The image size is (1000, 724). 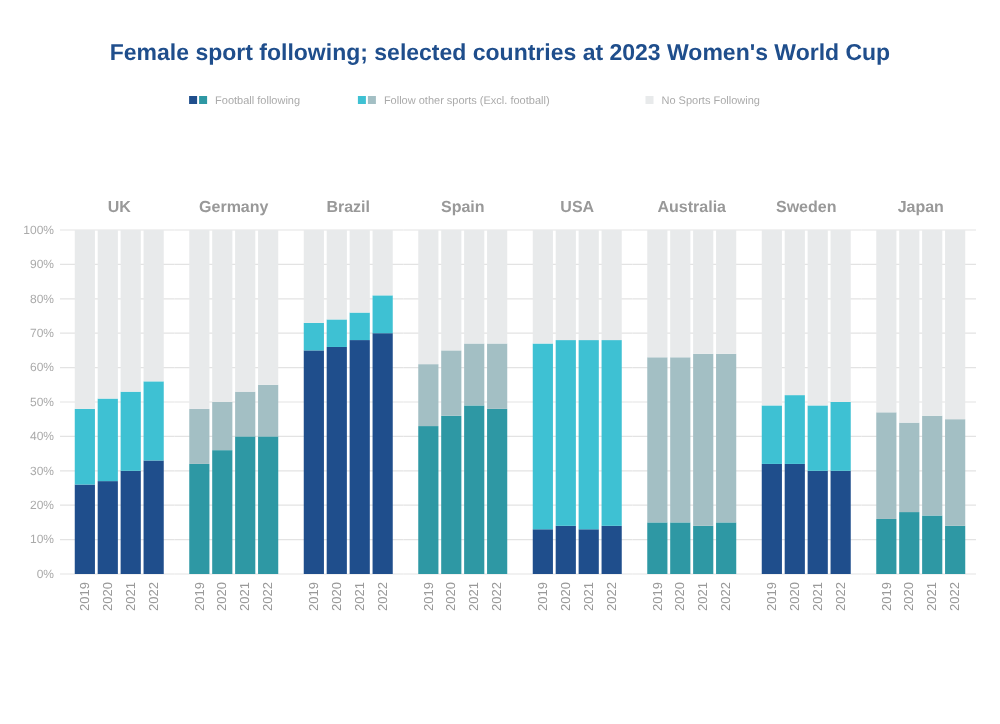 I want to click on text: Female sport following; selected countries at 2023 Women's World Cup, so click(x=500, y=54).